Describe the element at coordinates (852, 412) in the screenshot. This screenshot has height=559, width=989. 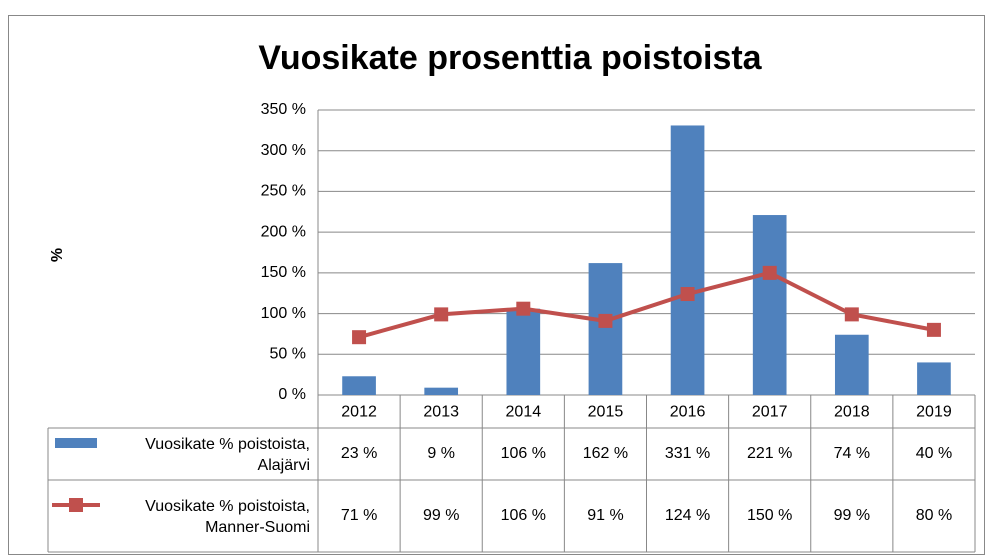
I see `x-tick-label: 2018` at that location.